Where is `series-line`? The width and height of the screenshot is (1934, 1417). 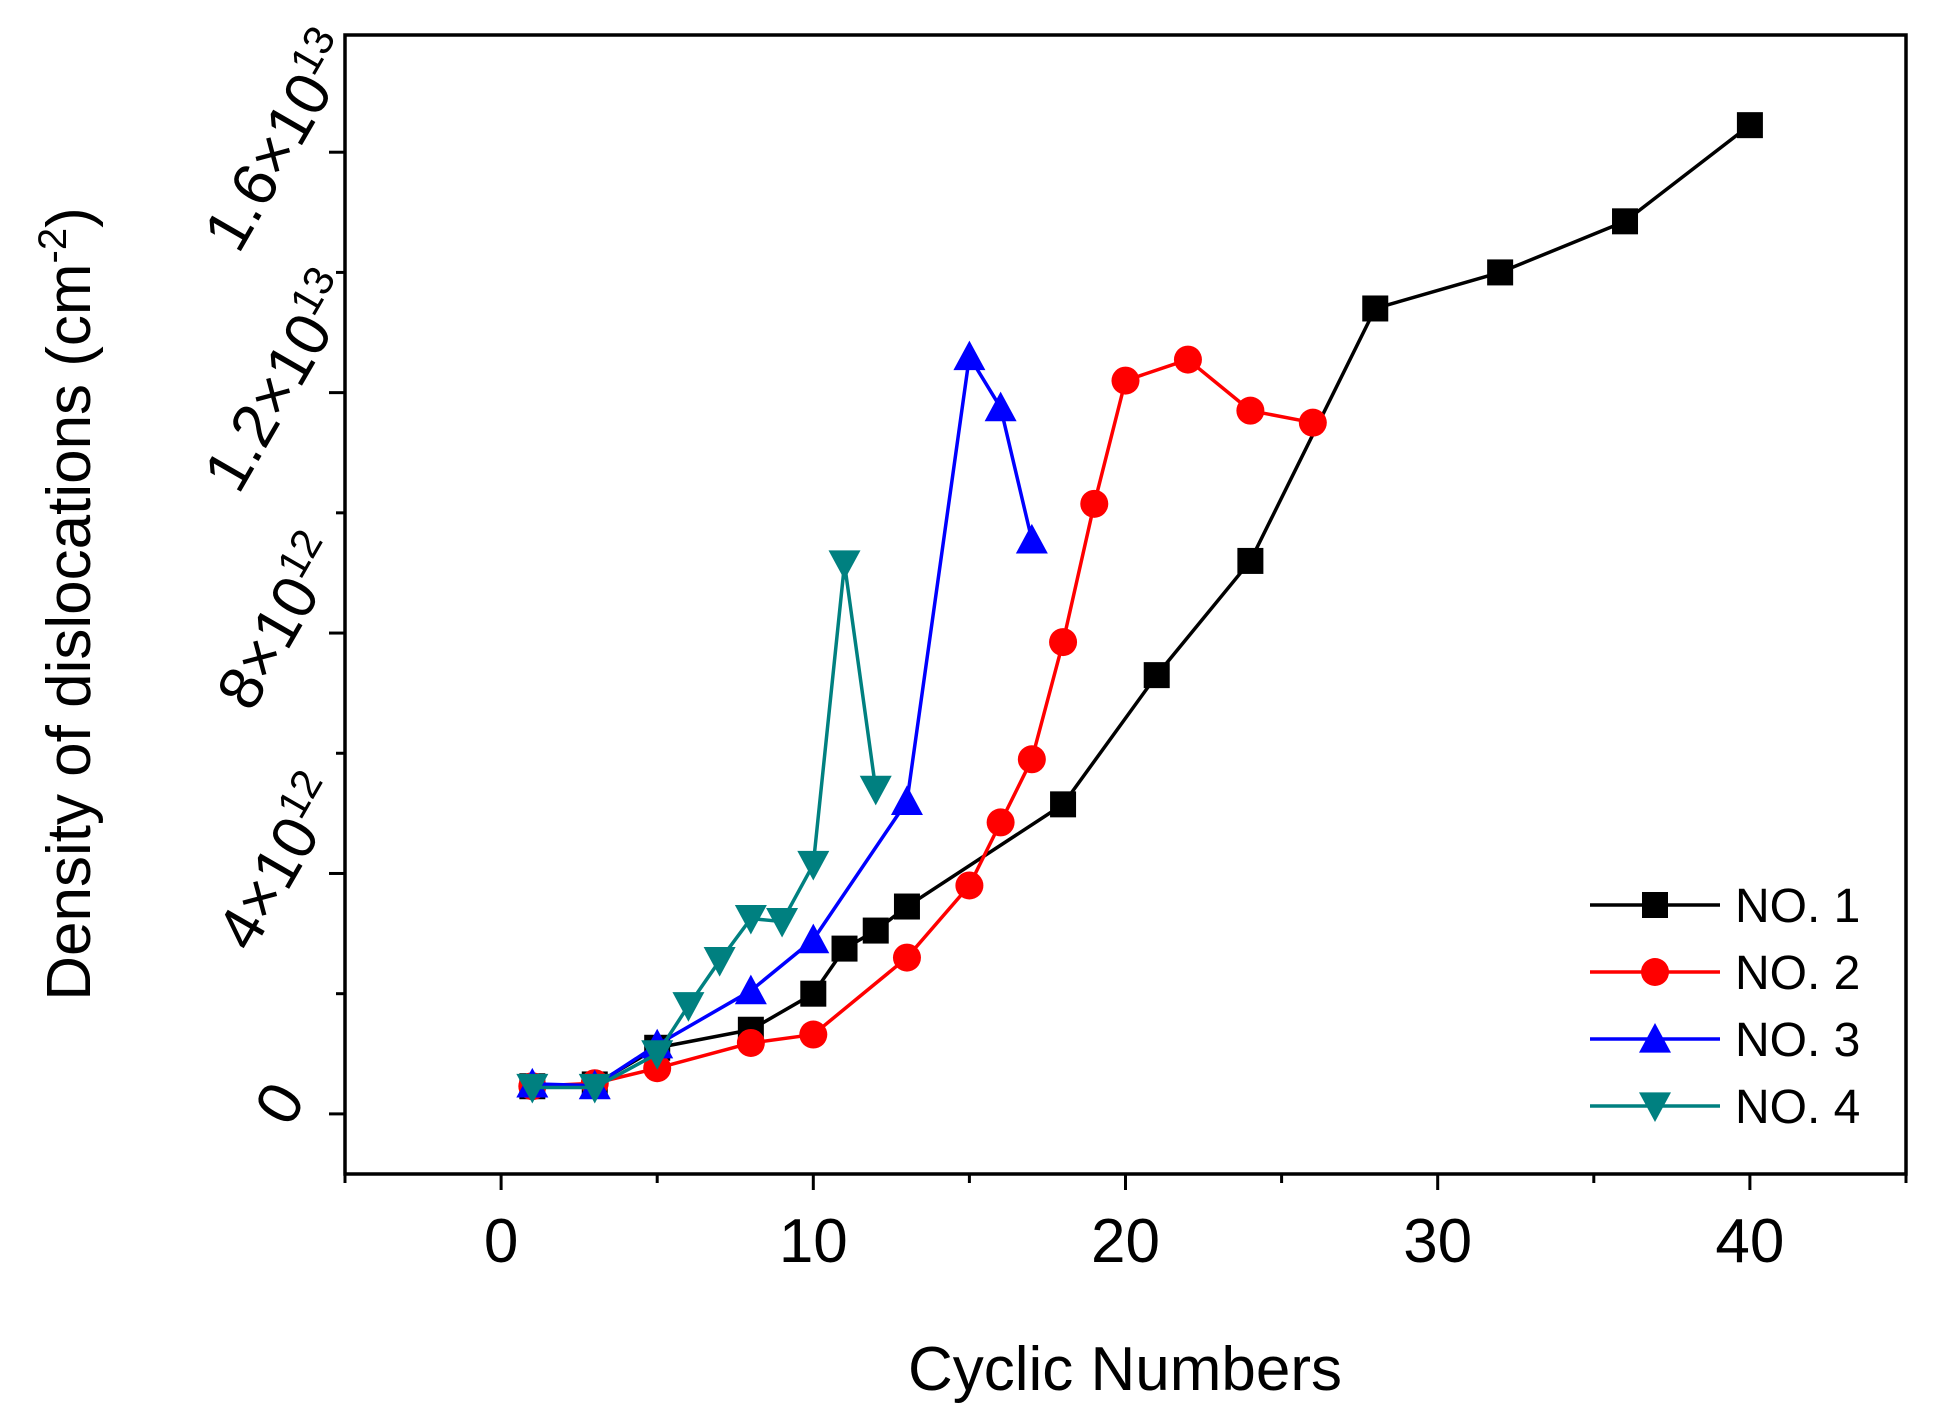
series-line is located at coordinates (705, 826).